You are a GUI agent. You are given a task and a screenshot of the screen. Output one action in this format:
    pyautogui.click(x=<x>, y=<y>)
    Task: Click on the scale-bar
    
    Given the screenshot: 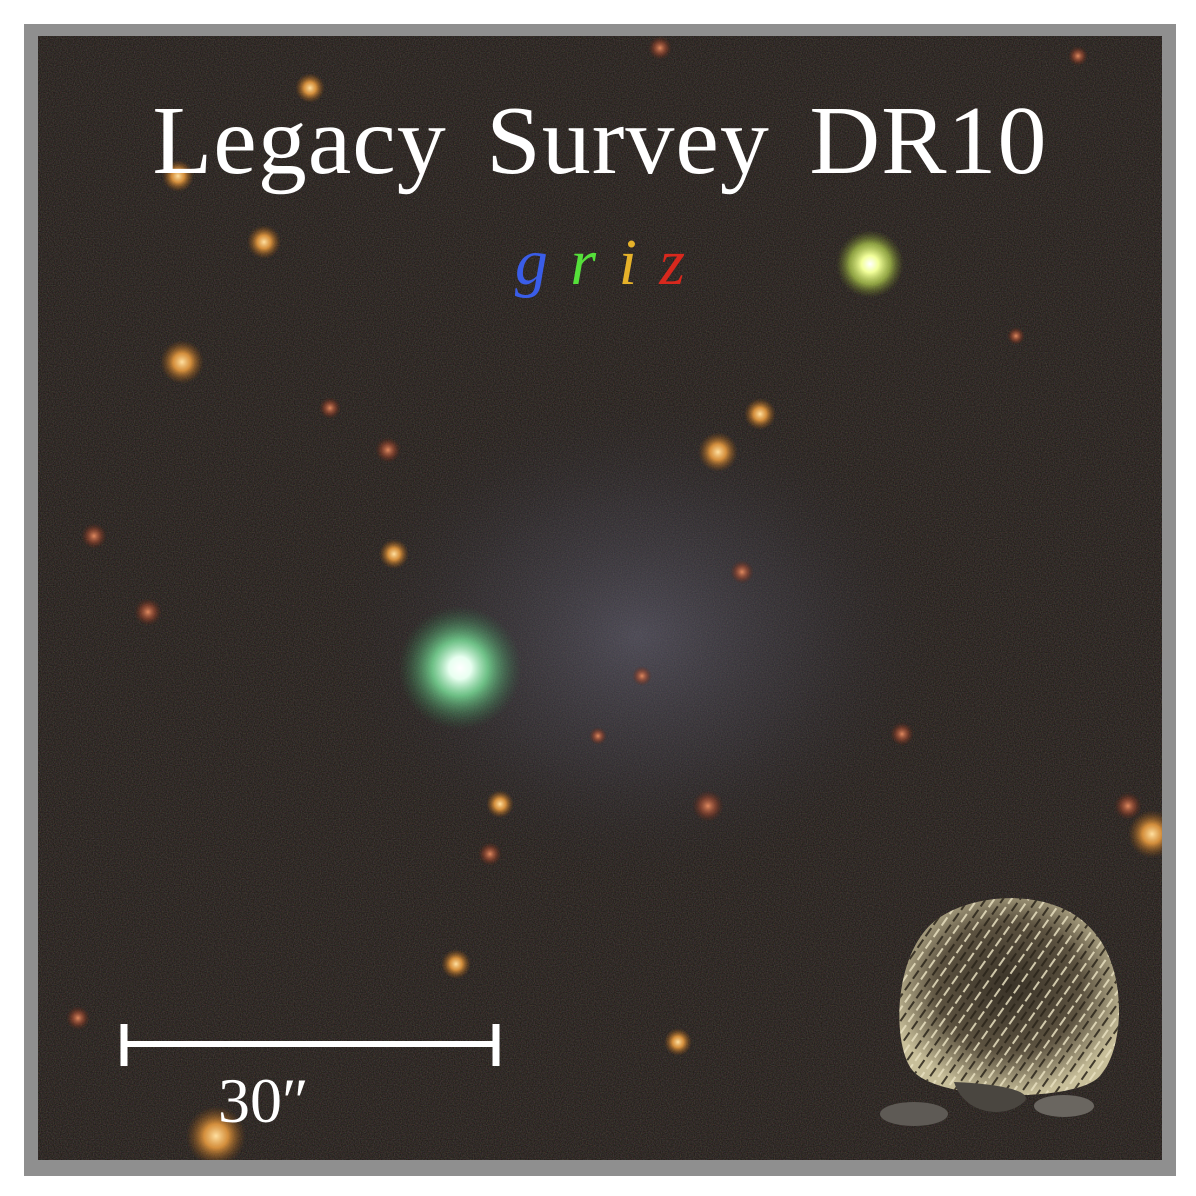 What is the action you would take?
    pyautogui.click(x=310, y=1045)
    